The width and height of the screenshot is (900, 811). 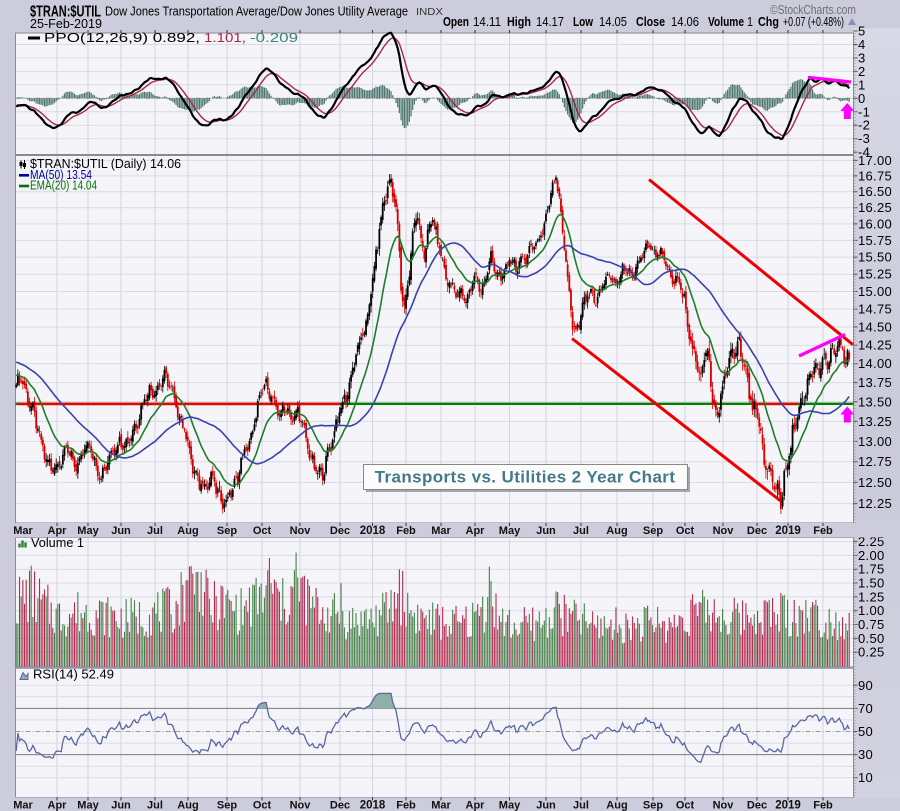 What do you see at coordinates (864, 138) in the screenshot?
I see `svg-text: -3` at bounding box center [864, 138].